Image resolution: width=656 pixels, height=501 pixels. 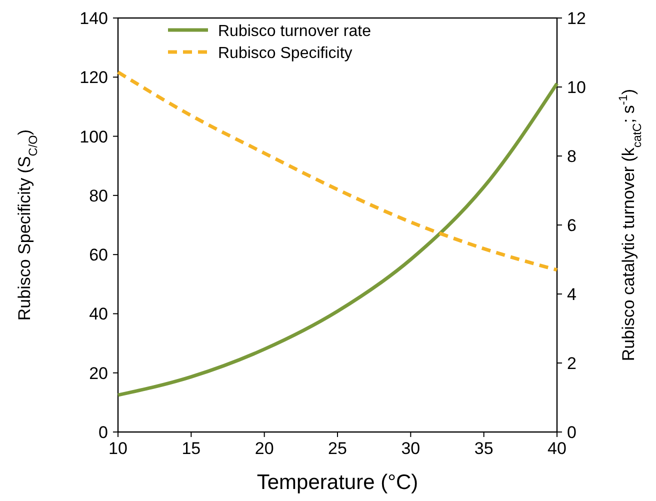 I want to click on y2-tick-label: 0, so click(x=571, y=432).